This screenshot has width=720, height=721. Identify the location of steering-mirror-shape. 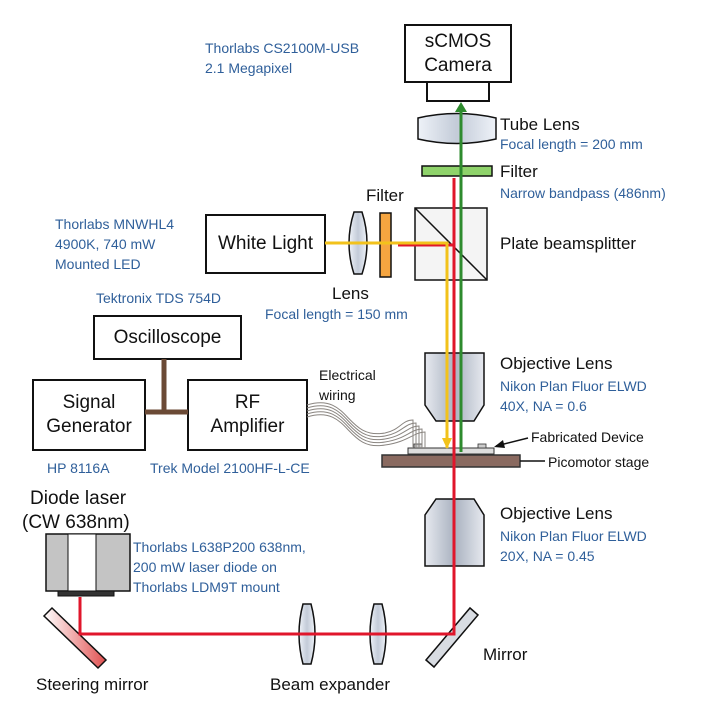
(75, 638).